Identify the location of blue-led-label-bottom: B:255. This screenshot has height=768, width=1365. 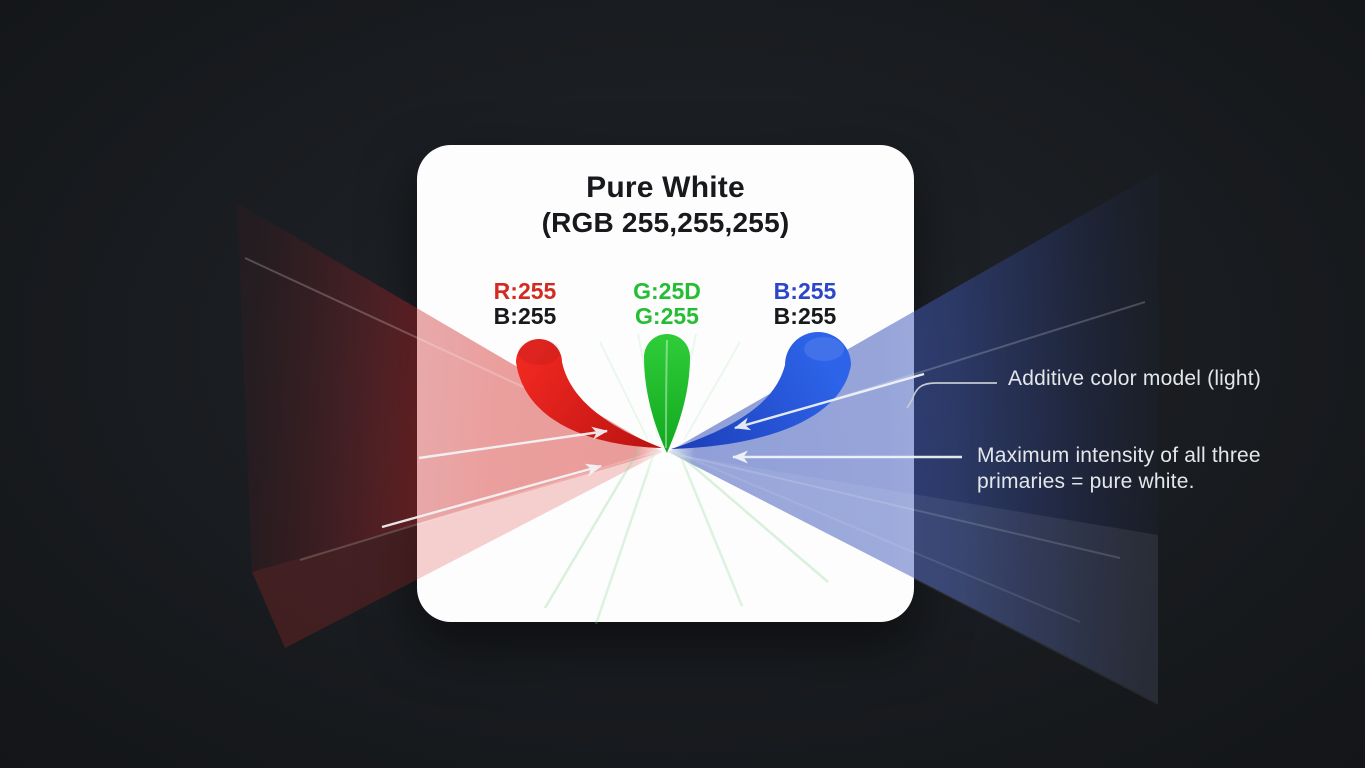
(805, 316).